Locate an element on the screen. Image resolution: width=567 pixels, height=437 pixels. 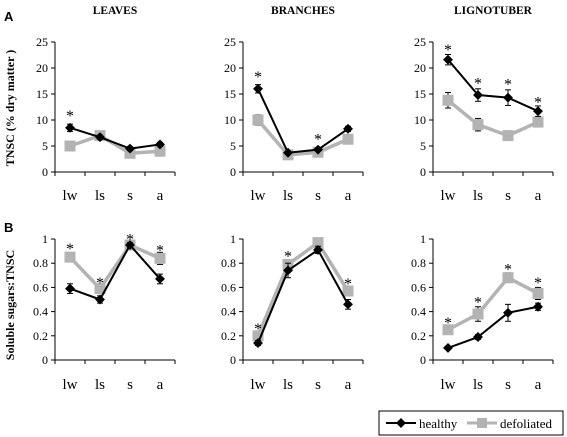
panel-A-lignotuber: LIGNOTUBER 0 5 10 15 20 25 lw ls s a * * * * is located at coordinates (484, 104).